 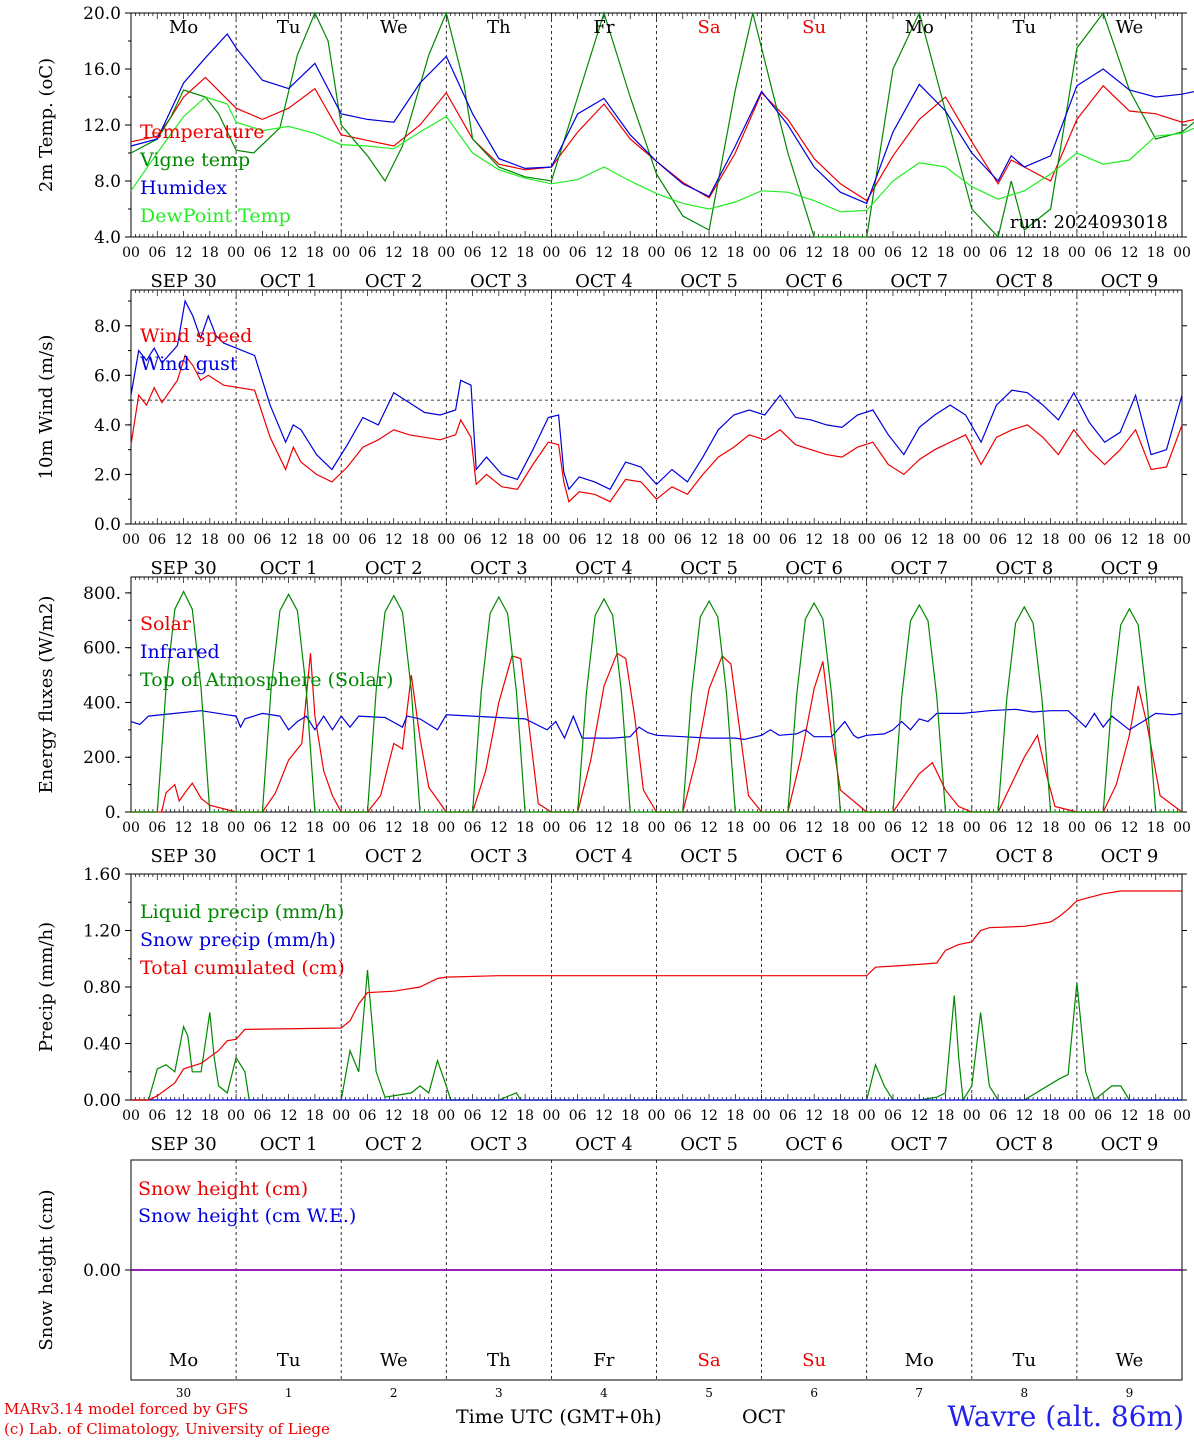 I want to click on panel-3-date-label: OCT 4, so click(x=604, y=856).